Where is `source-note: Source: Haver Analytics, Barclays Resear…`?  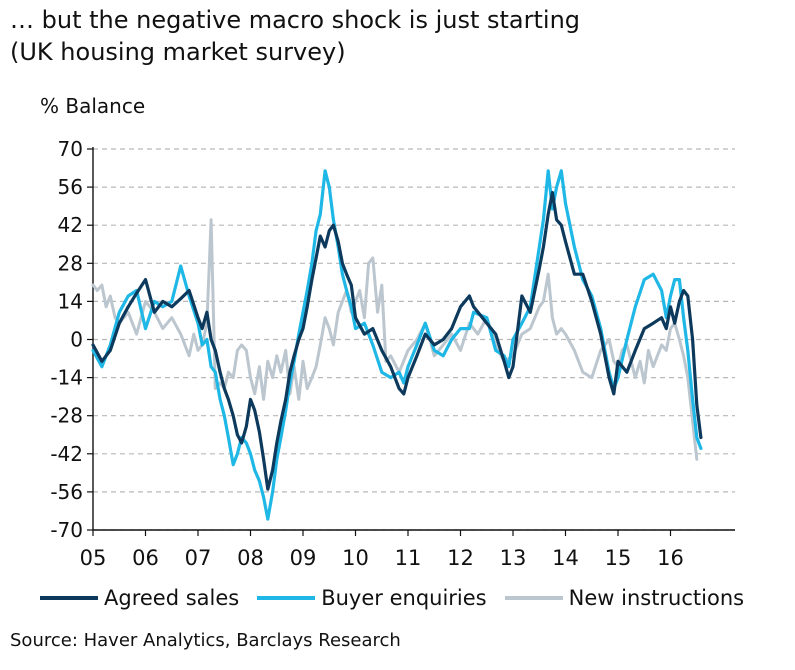 source-note: Source: Haver Analytics, Barclays Resear… is located at coordinates (205, 640).